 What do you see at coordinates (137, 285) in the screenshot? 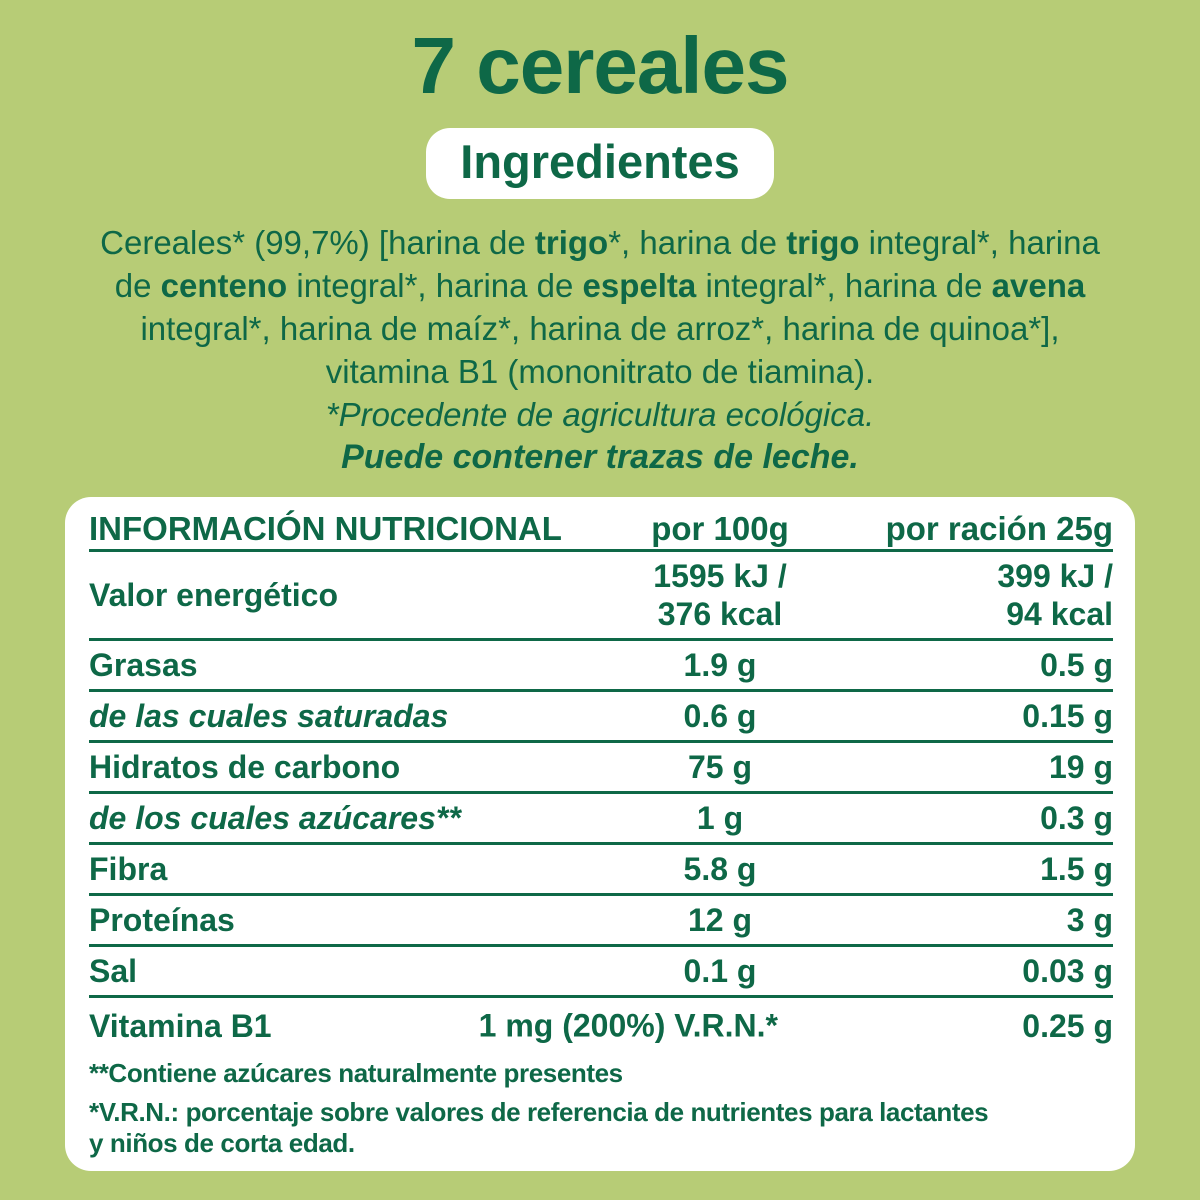
I see `ingredient-segment: de` at bounding box center [137, 285].